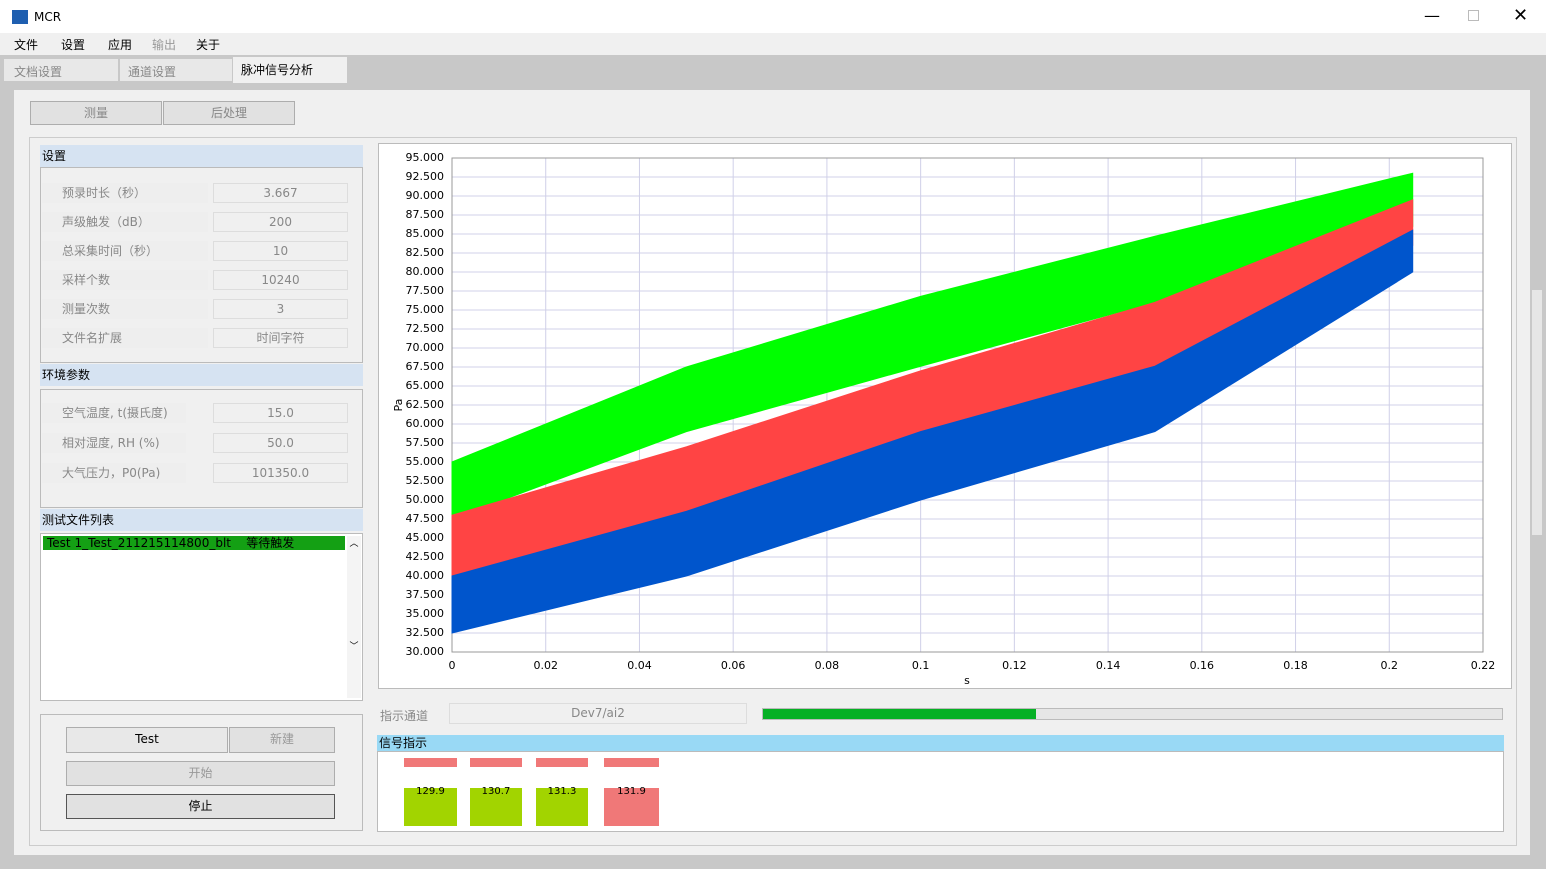  What do you see at coordinates (425, 404) in the screenshot?
I see `y-tick-label: 62.500` at bounding box center [425, 404].